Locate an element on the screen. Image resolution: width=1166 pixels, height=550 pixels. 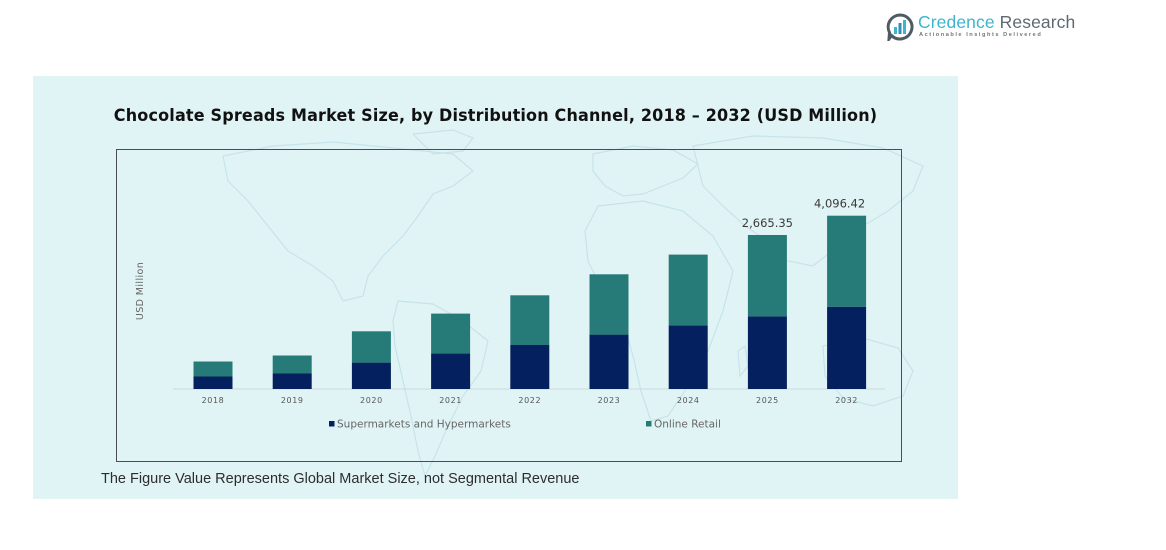
x-tick-label: 2018 is located at coordinates (213, 400).